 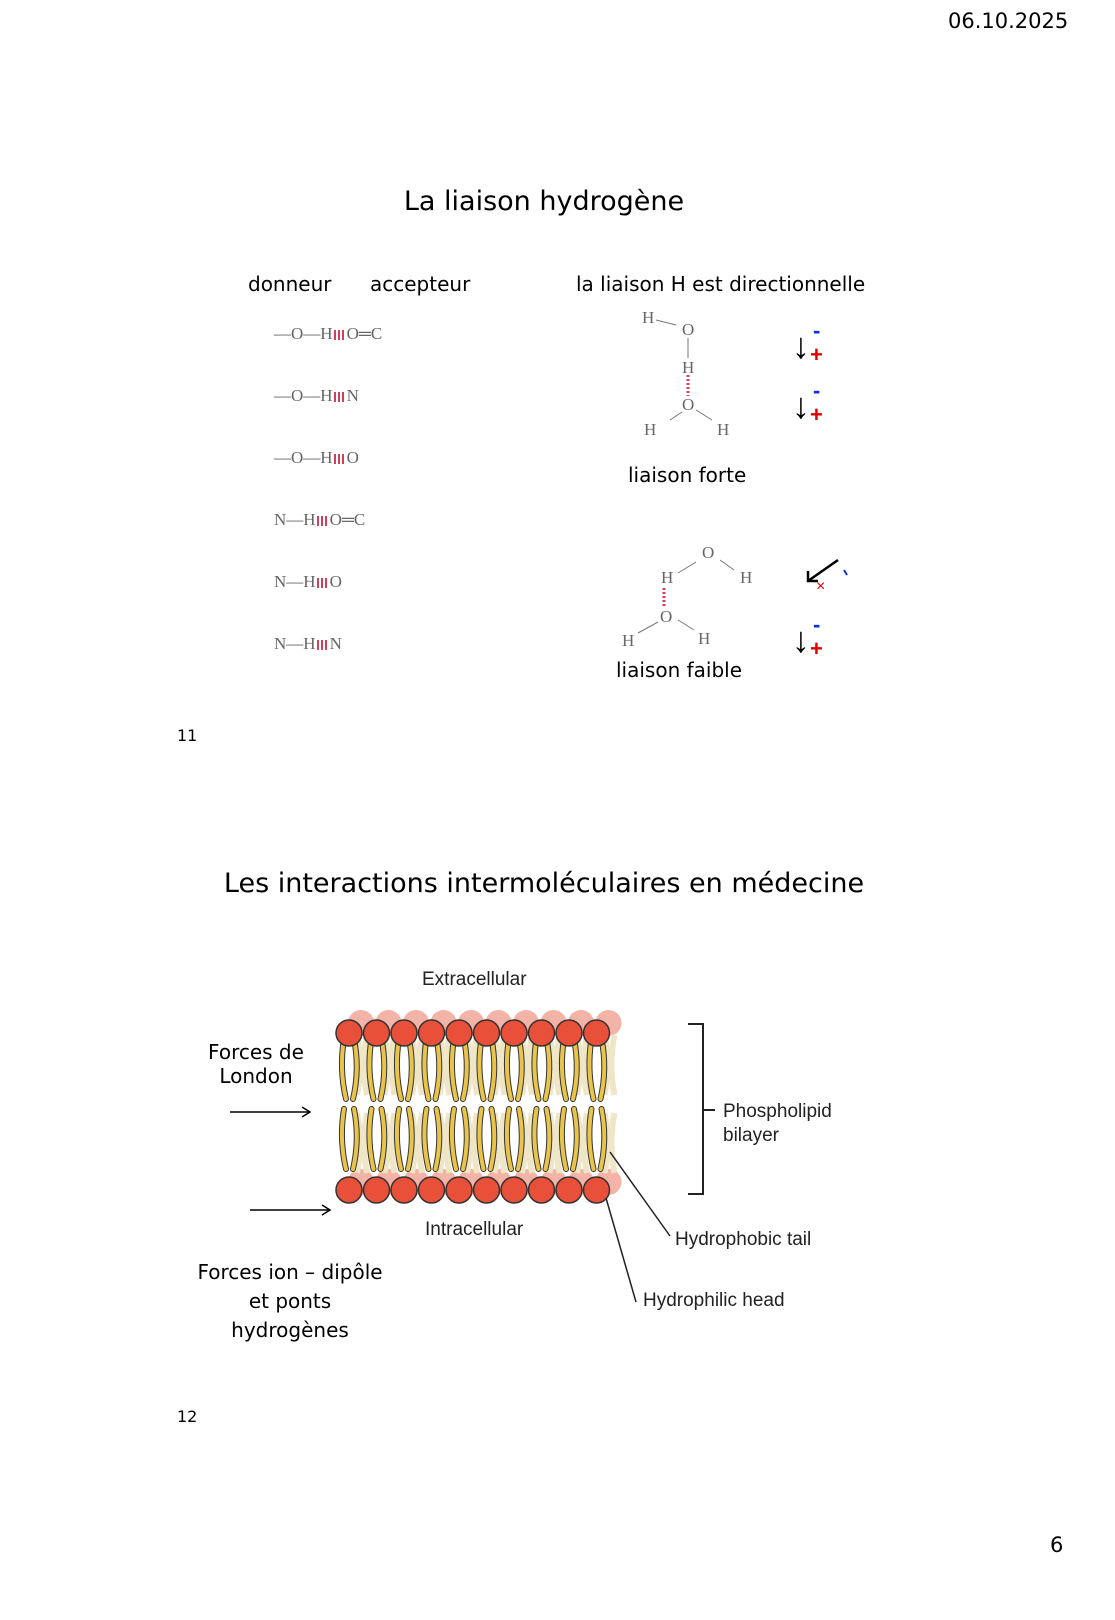 I want to click on hydrophobic-tail-label: Hydrophobic tail, so click(x=743, y=1239).